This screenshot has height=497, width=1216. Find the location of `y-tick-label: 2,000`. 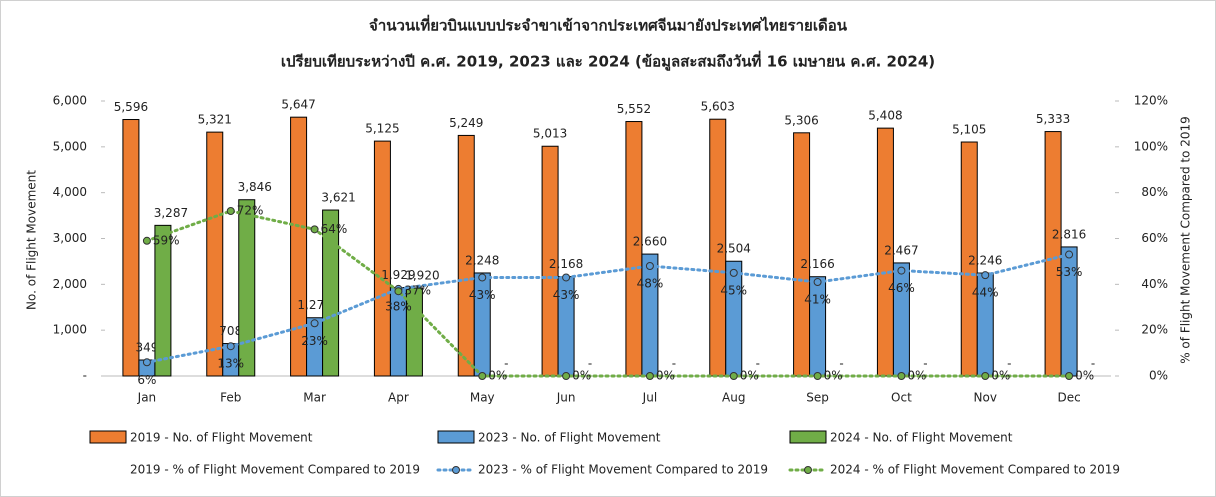

y-tick-label: 2,000 is located at coordinates (70, 284).